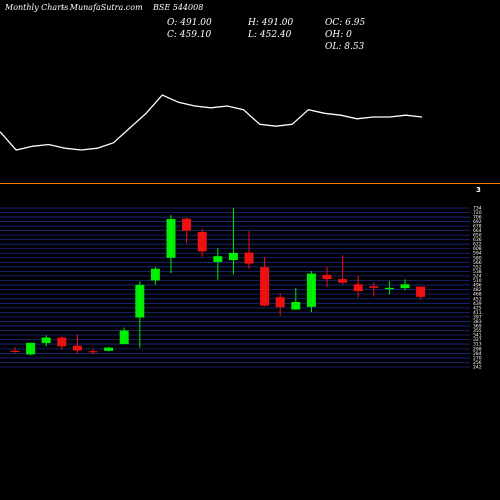 The width and height of the screenshot is (500, 500). What do you see at coordinates (178, 7) in the screenshot?
I see `symbol-label: BSE 544008` at bounding box center [178, 7].